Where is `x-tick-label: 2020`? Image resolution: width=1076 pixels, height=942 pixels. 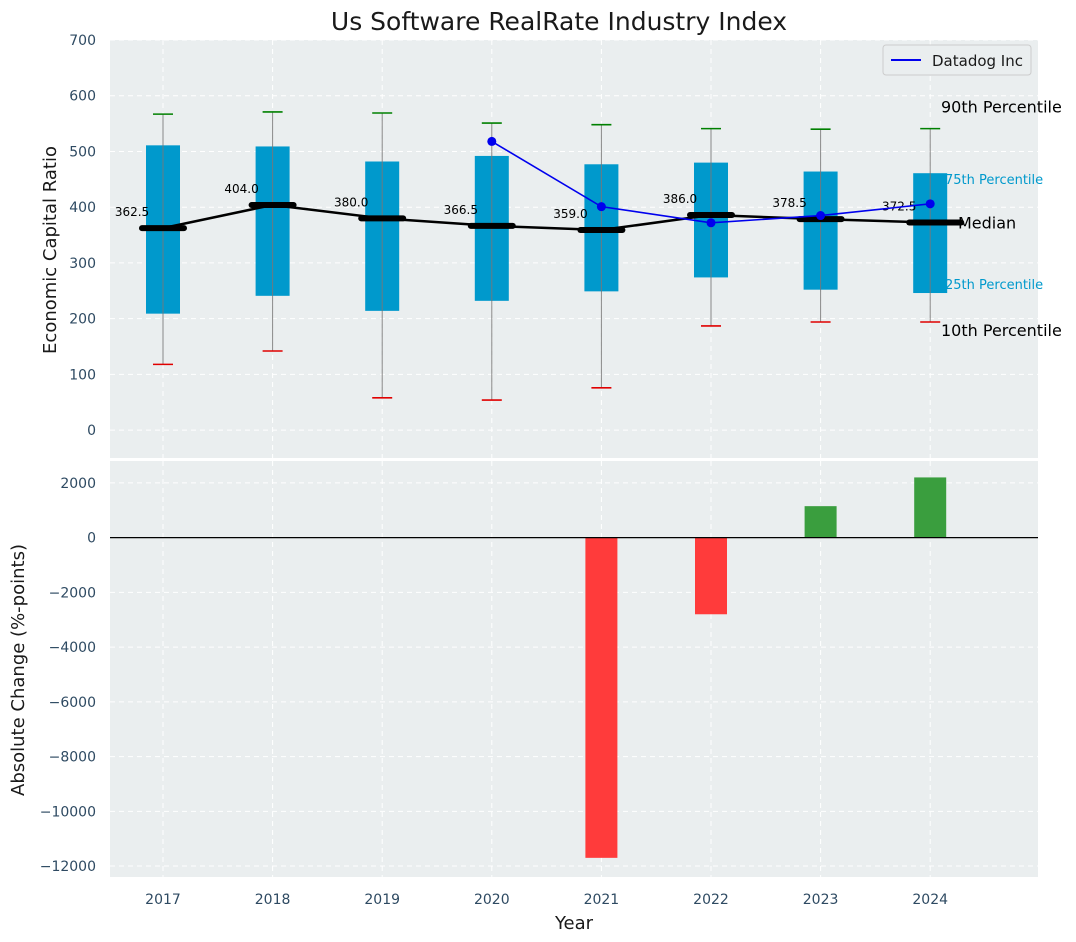 x-tick-label: 2020 is located at coordinates (492, 900).